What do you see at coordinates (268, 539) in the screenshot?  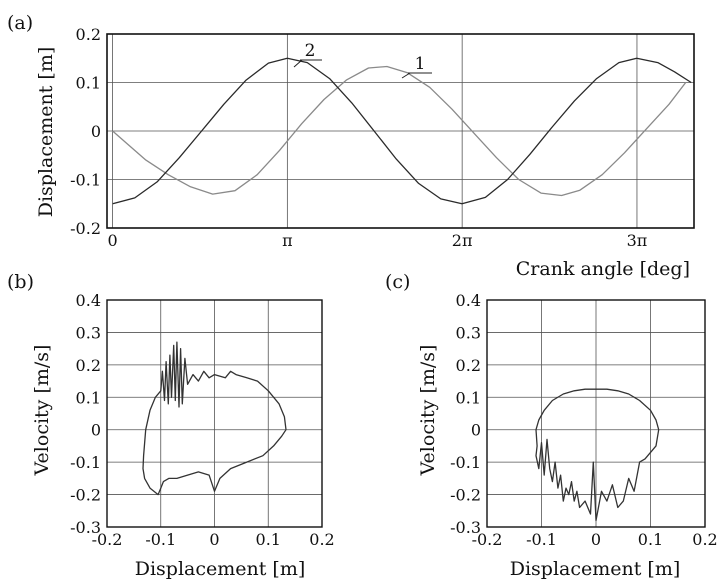 I see `panel-b-x-tick-label: 0.1` at bounding box center [268, 539].